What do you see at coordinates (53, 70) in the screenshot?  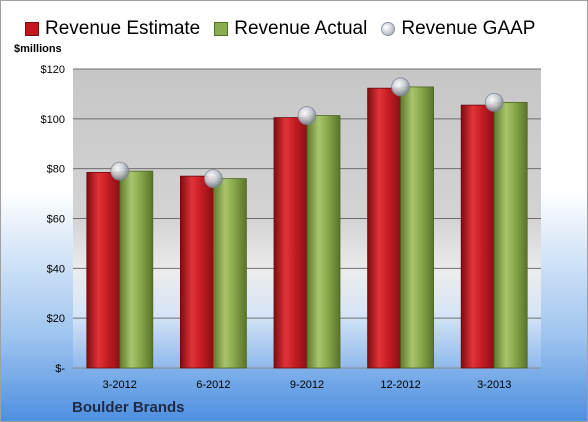 I see `y-tick-label: $120` at bounding box center [53, 70].